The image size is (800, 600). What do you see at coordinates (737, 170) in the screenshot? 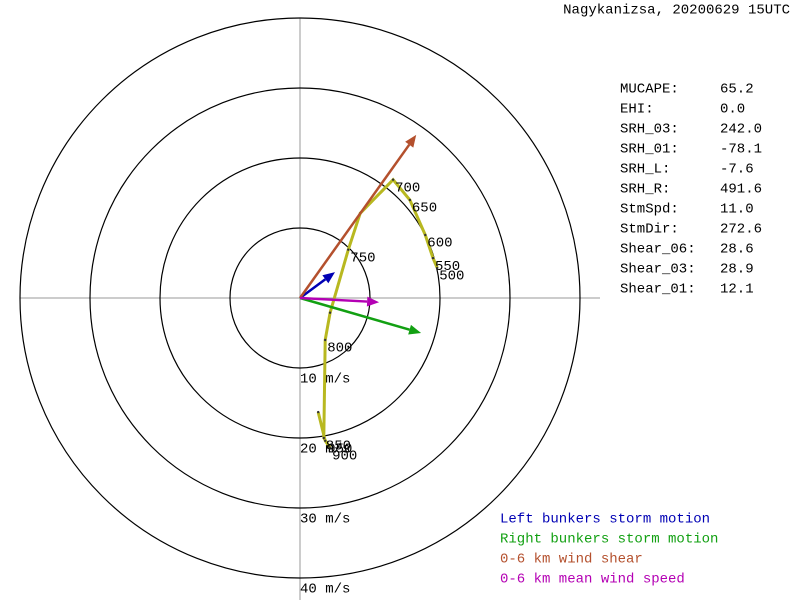
I see `parameter-value: -7.6` at bounding box center [737, 170].